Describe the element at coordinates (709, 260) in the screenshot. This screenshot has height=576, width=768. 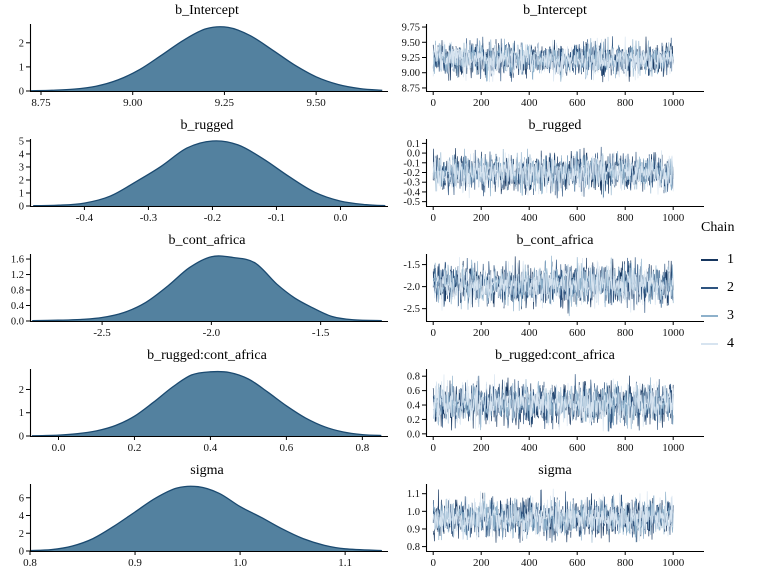
I see `chain-1-line-swatch` at that location.